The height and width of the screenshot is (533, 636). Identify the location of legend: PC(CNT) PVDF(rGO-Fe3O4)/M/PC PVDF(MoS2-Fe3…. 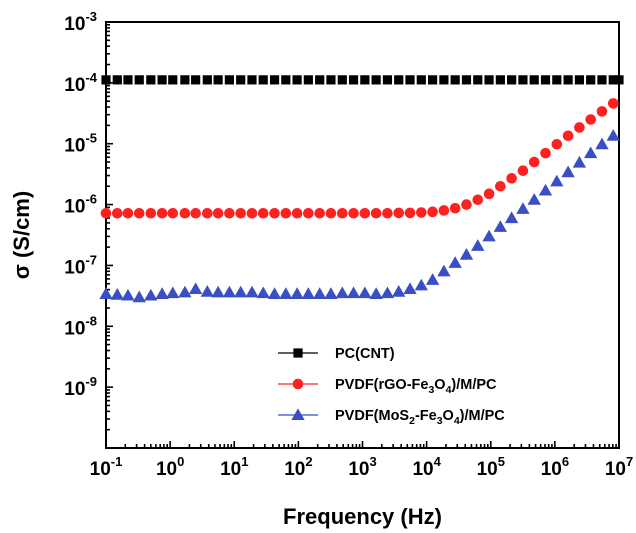
(391, 386).